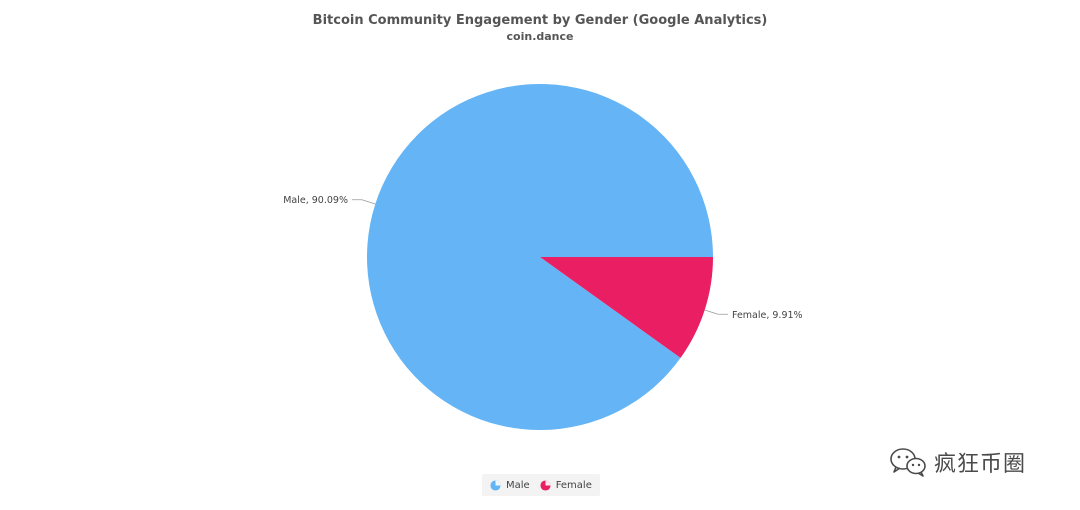 The image size is (1080, 510). Describe the element at coordinates (518, 485) in the screenshot. I see `legend-label-male: Male` at that location.